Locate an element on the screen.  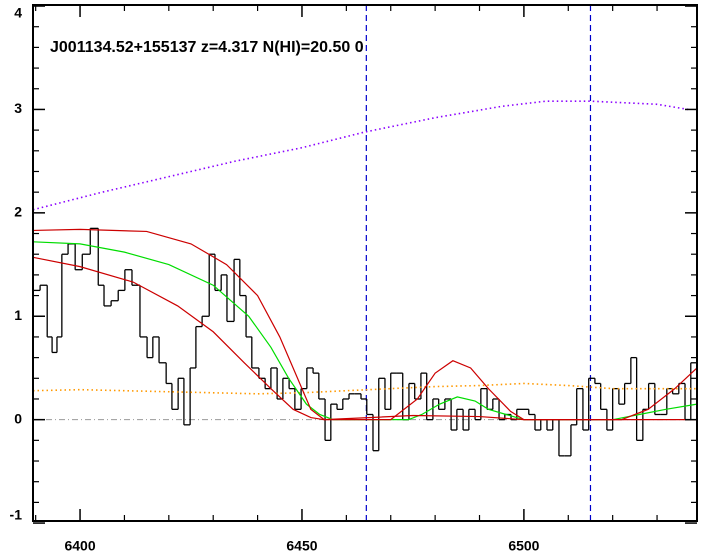
x-tick-label: 6500 is located at coordinates (523, 546).